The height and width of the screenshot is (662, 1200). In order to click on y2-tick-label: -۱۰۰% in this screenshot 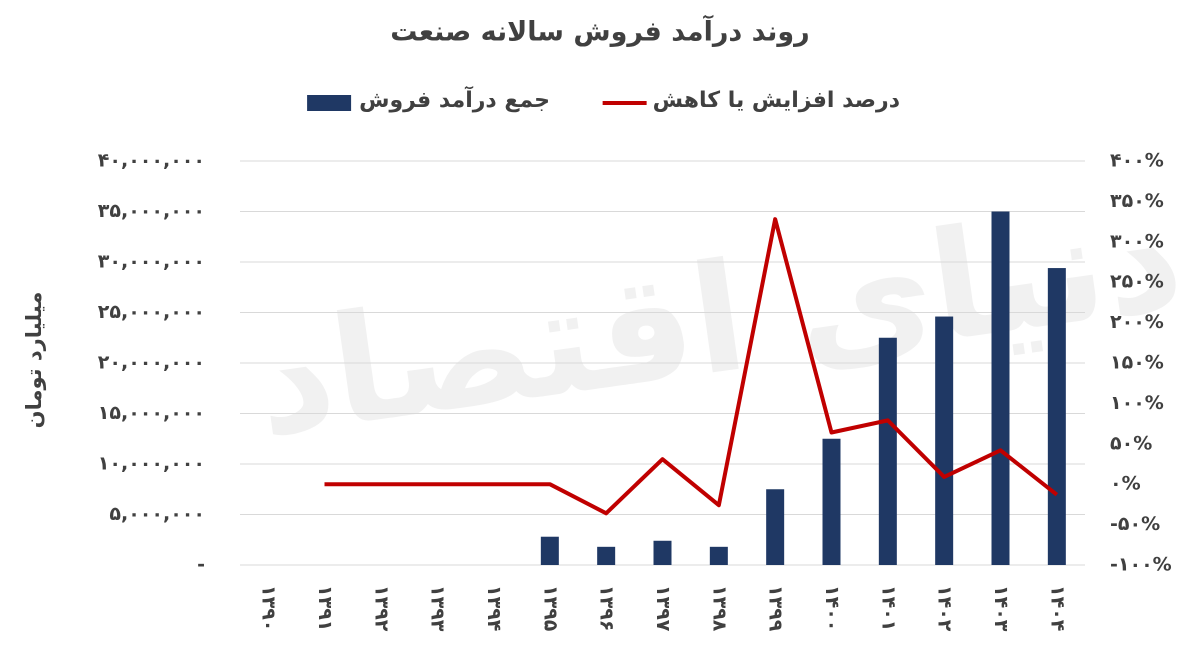, I will do `click(1141, 565)`.